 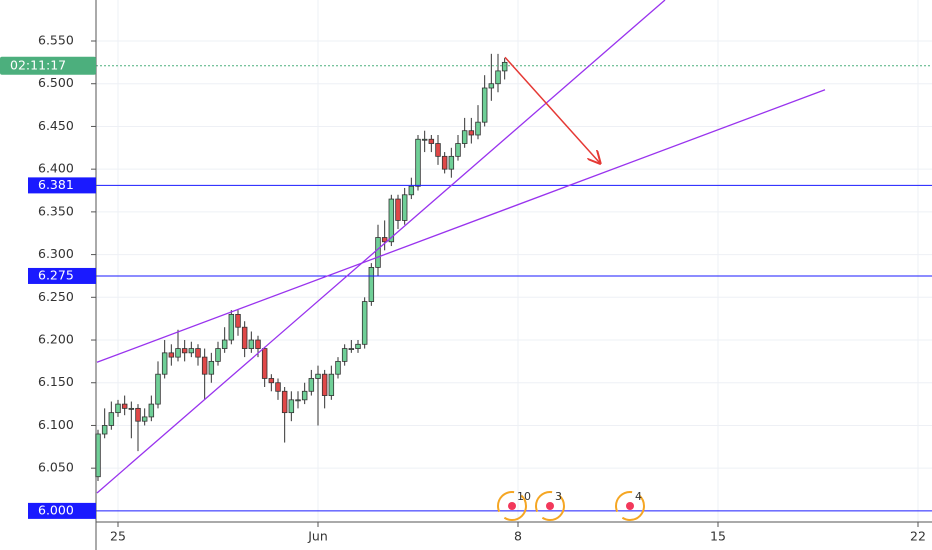 What do you see at coordinates (38, 64) in the screenshot?
I see `price-label: 02:11:17` at bounding box center [38, 64].